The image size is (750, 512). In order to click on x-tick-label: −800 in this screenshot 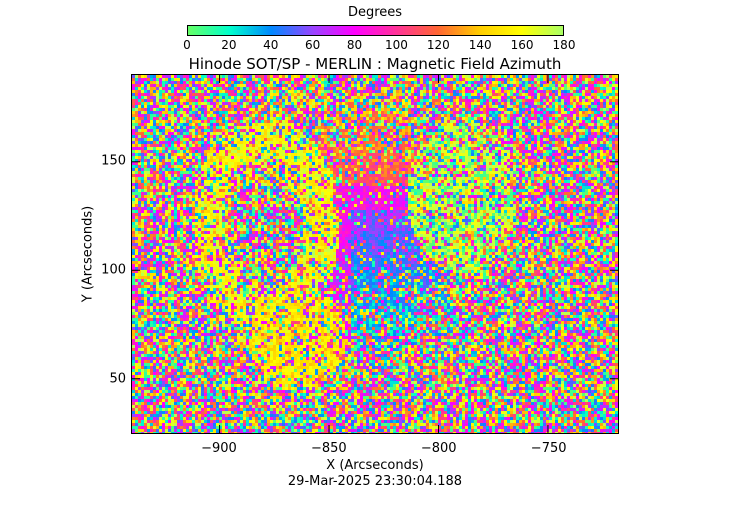, I will do `click(438, 448)`.